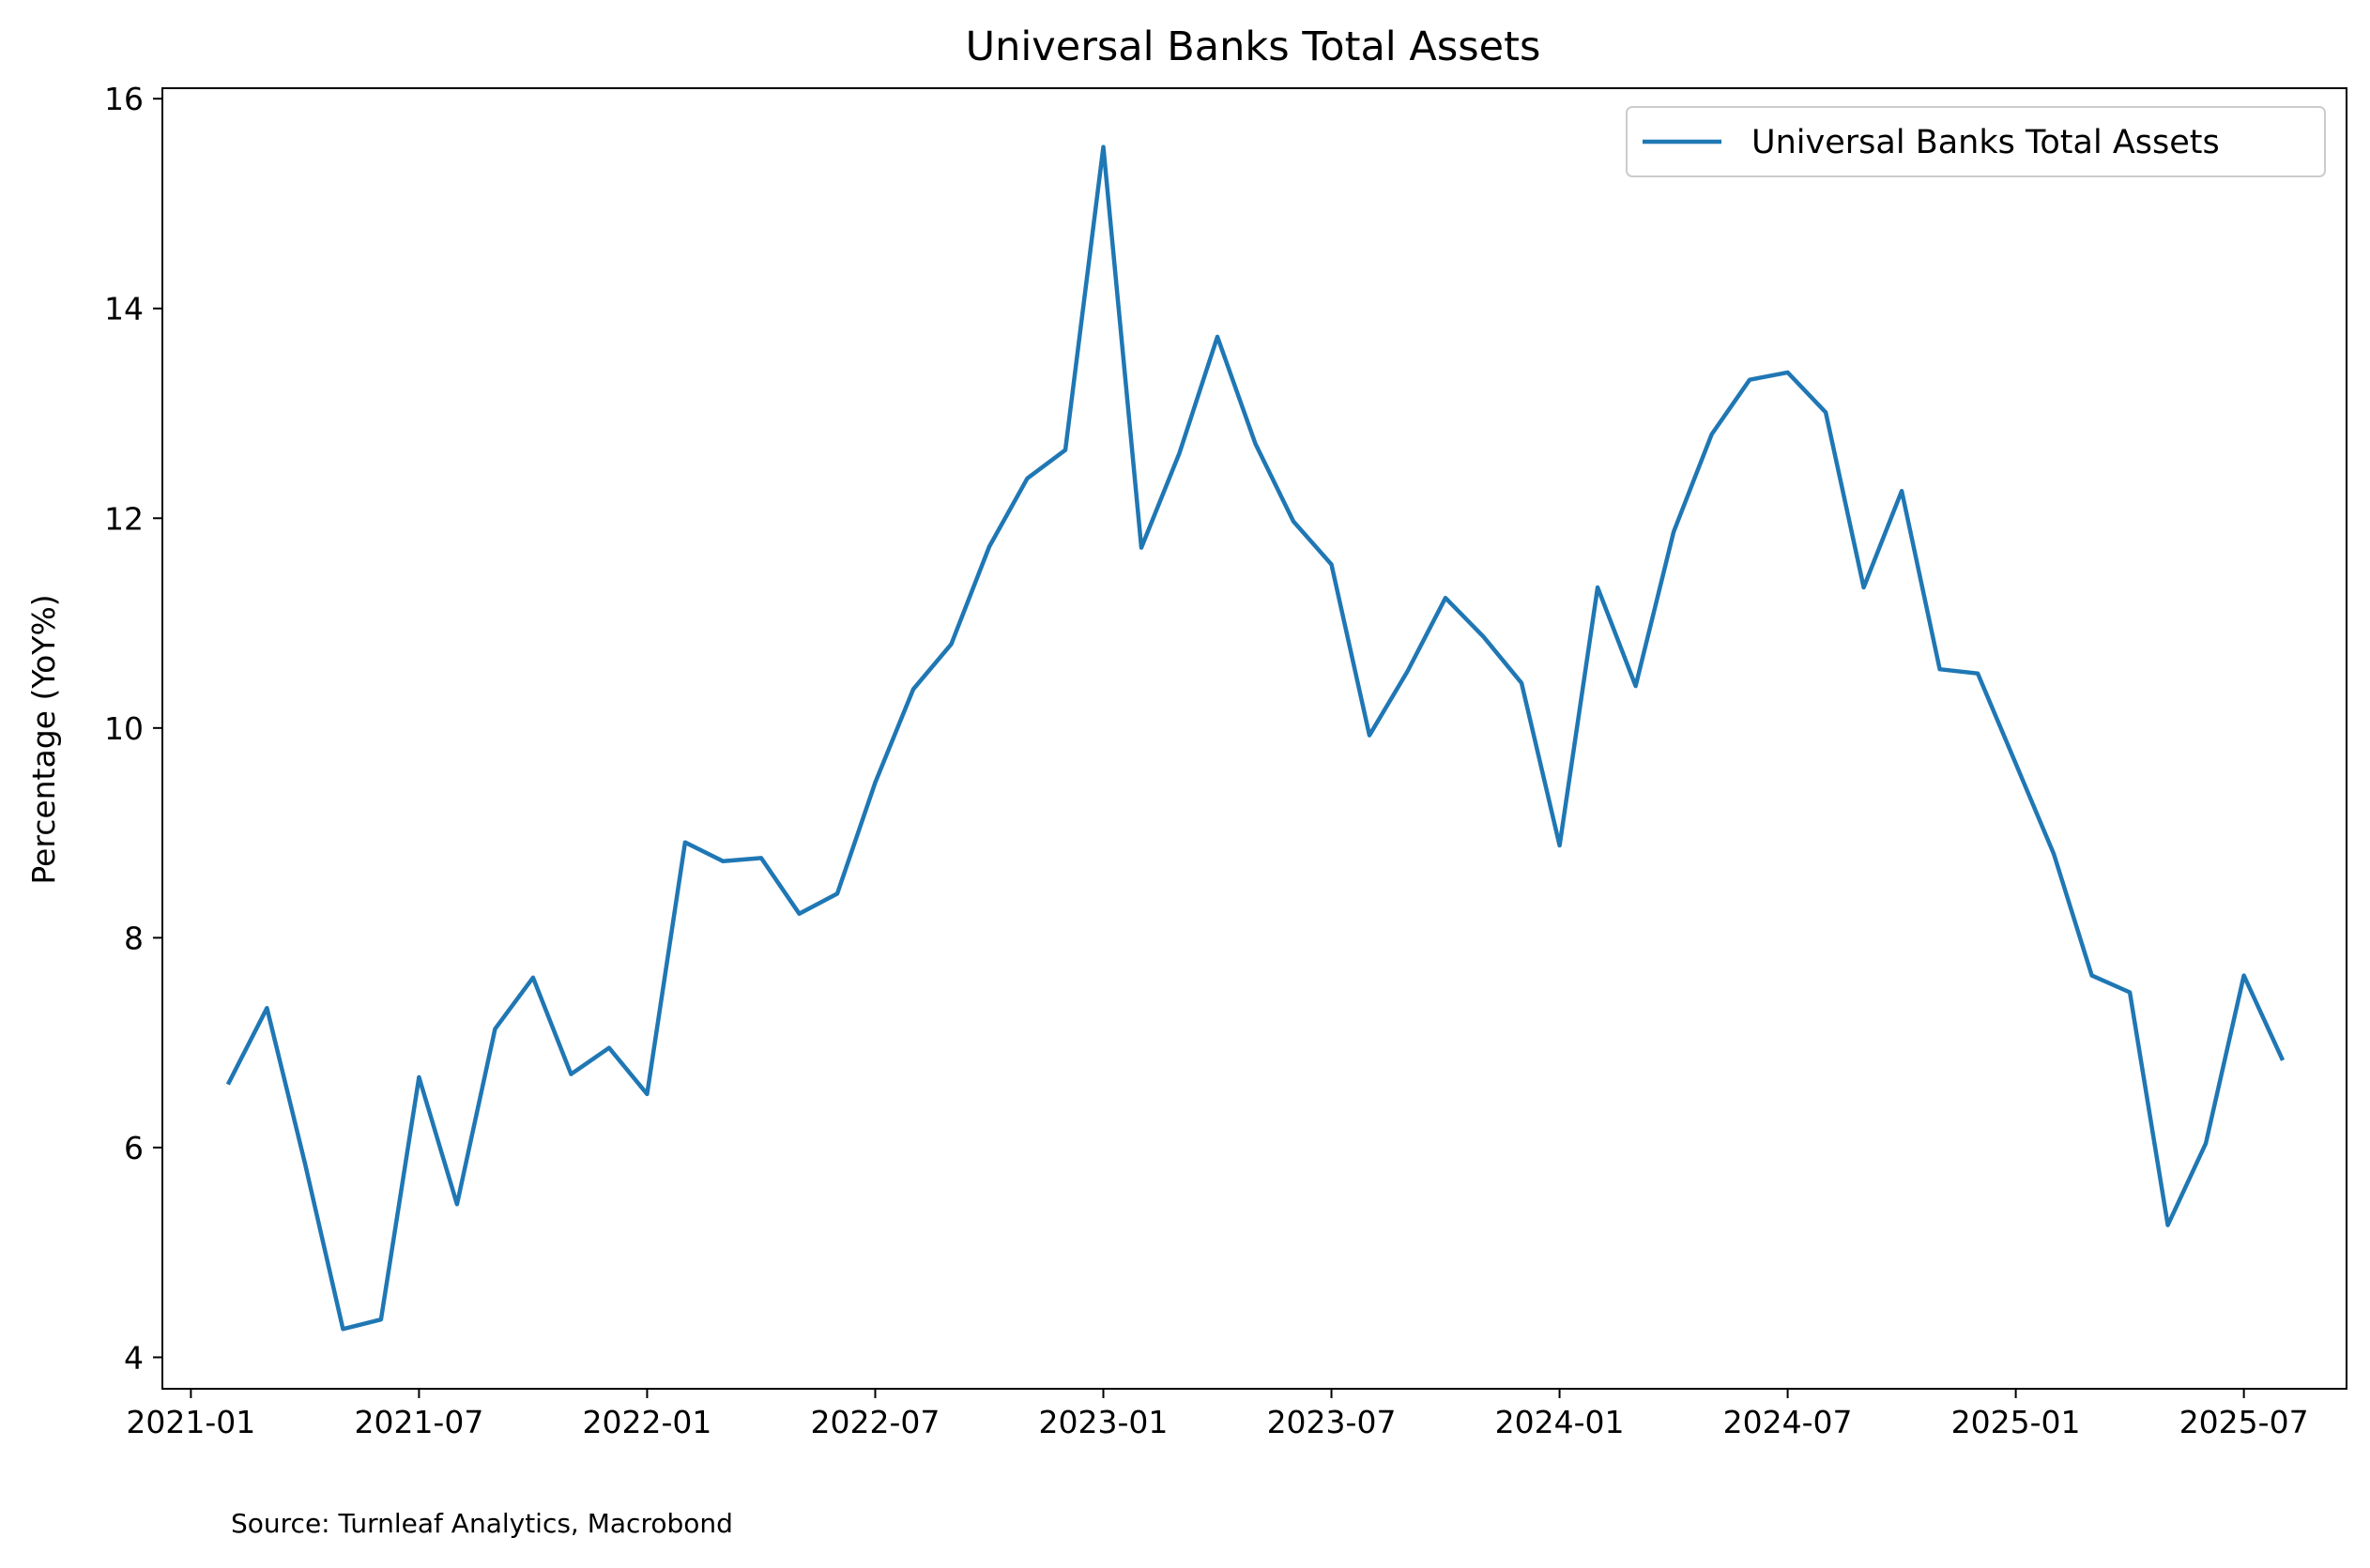 The image size is (2370, 1568). Describe the element at coordinates (418, 1422) in the screenshot. I see `x-tick-label: 2021-07` at that location.